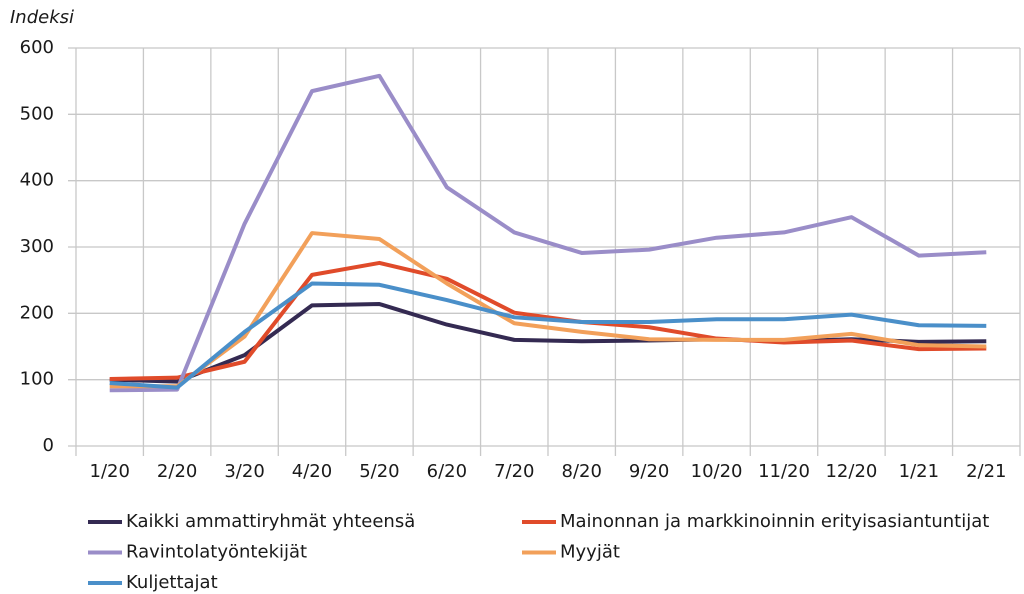 Image resolution: width=1024 pixels, height=594 pixels. Describe the element at coordinates (582, 471) in the screenshot. I see `x-tick-label: 8/20` at that location.